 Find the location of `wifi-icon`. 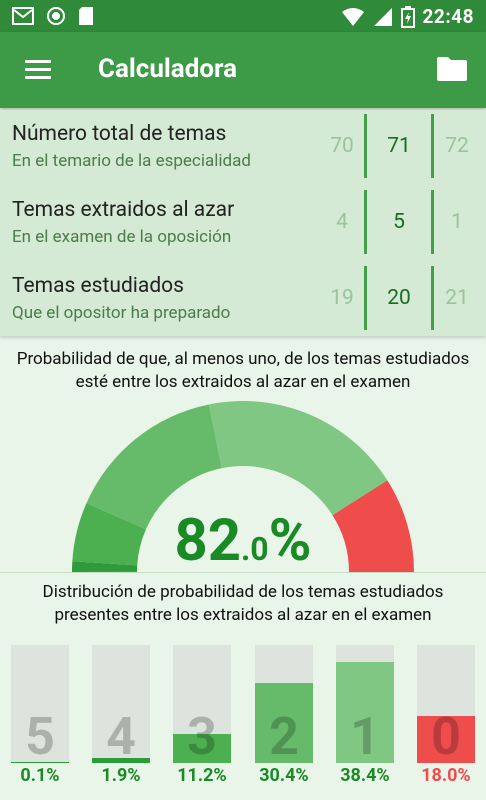

wifi-icon is located at coordinates (352, 16).